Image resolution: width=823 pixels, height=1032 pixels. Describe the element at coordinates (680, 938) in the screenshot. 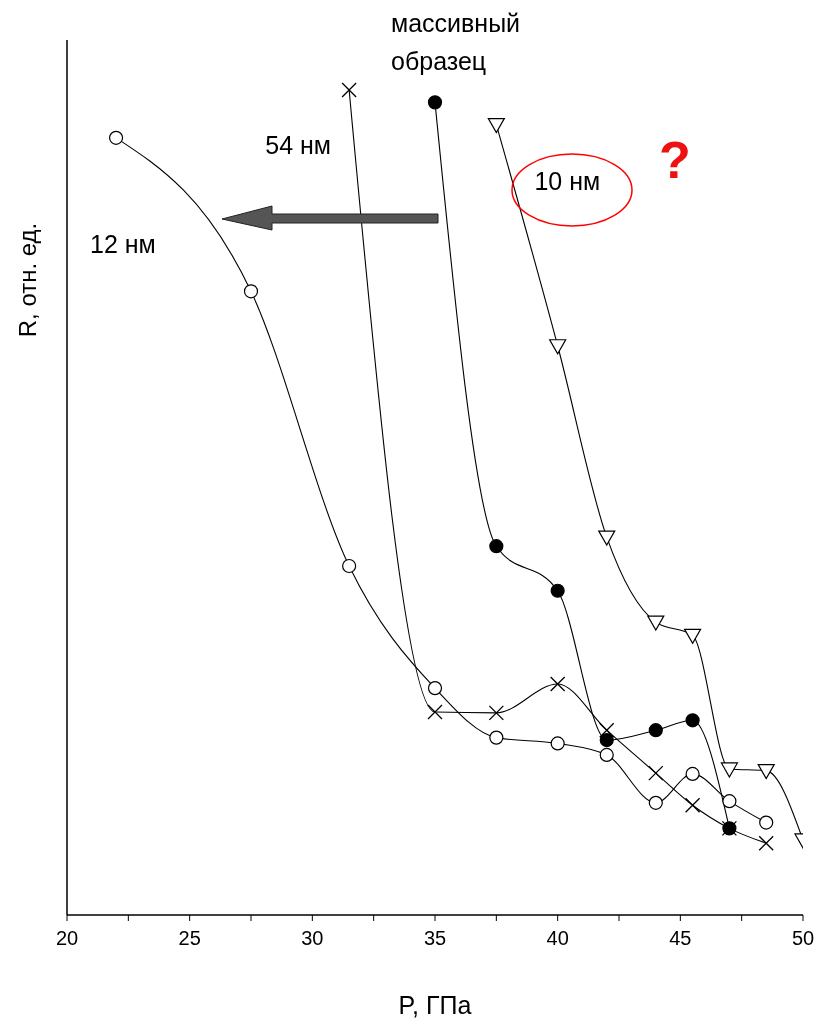

I see `x-tick-label: 45` at that location.